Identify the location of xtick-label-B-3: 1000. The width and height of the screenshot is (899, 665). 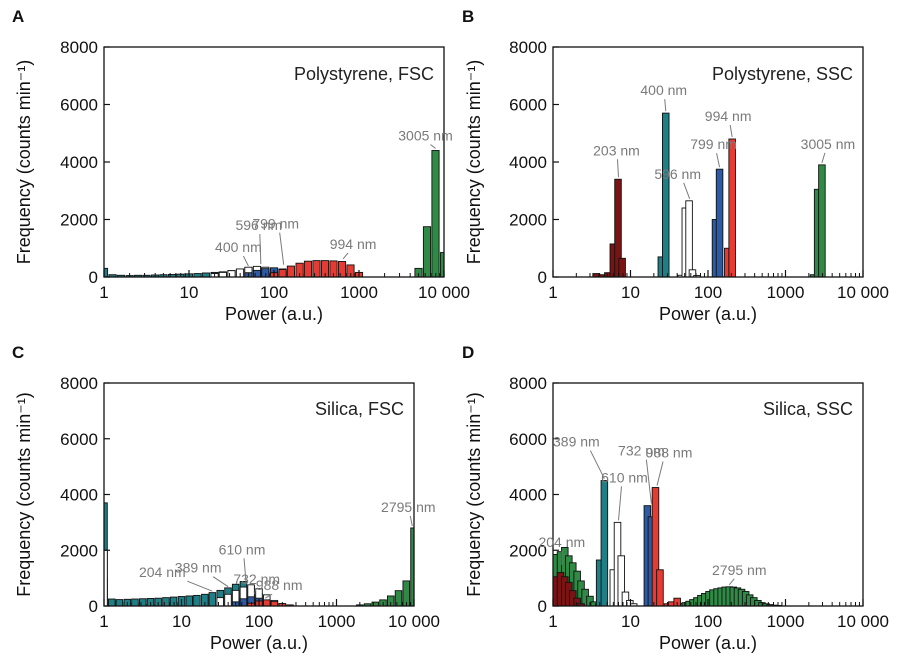
(786, 292).